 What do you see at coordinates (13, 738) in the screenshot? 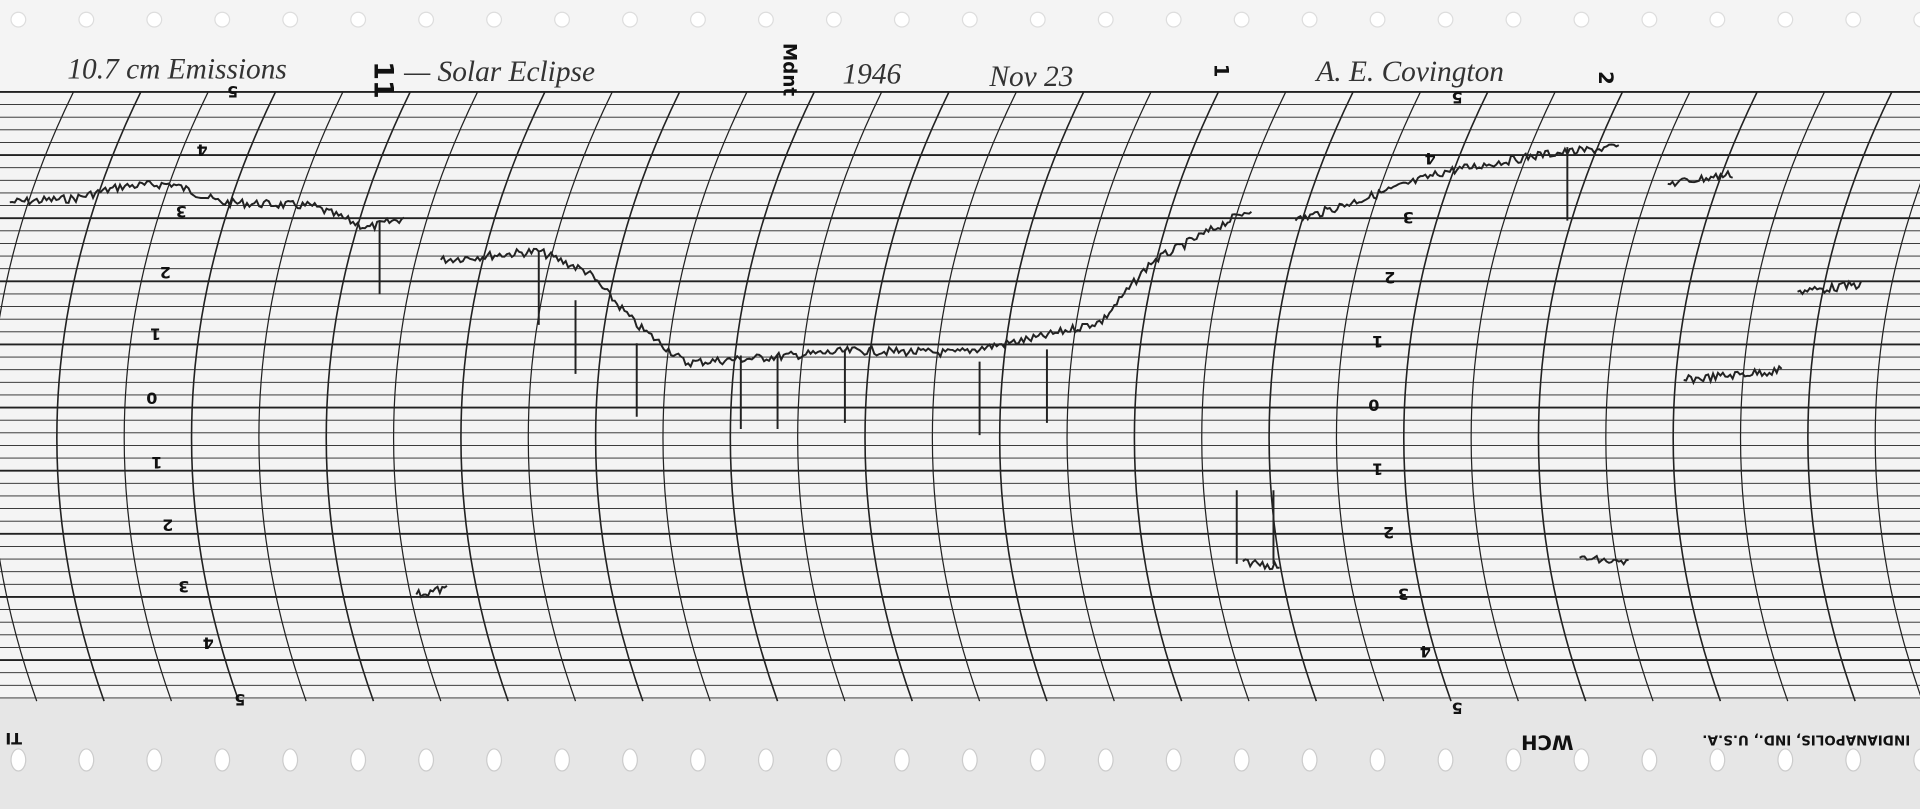
I see `edge-mark: TI` at bounding box center [13, 738].